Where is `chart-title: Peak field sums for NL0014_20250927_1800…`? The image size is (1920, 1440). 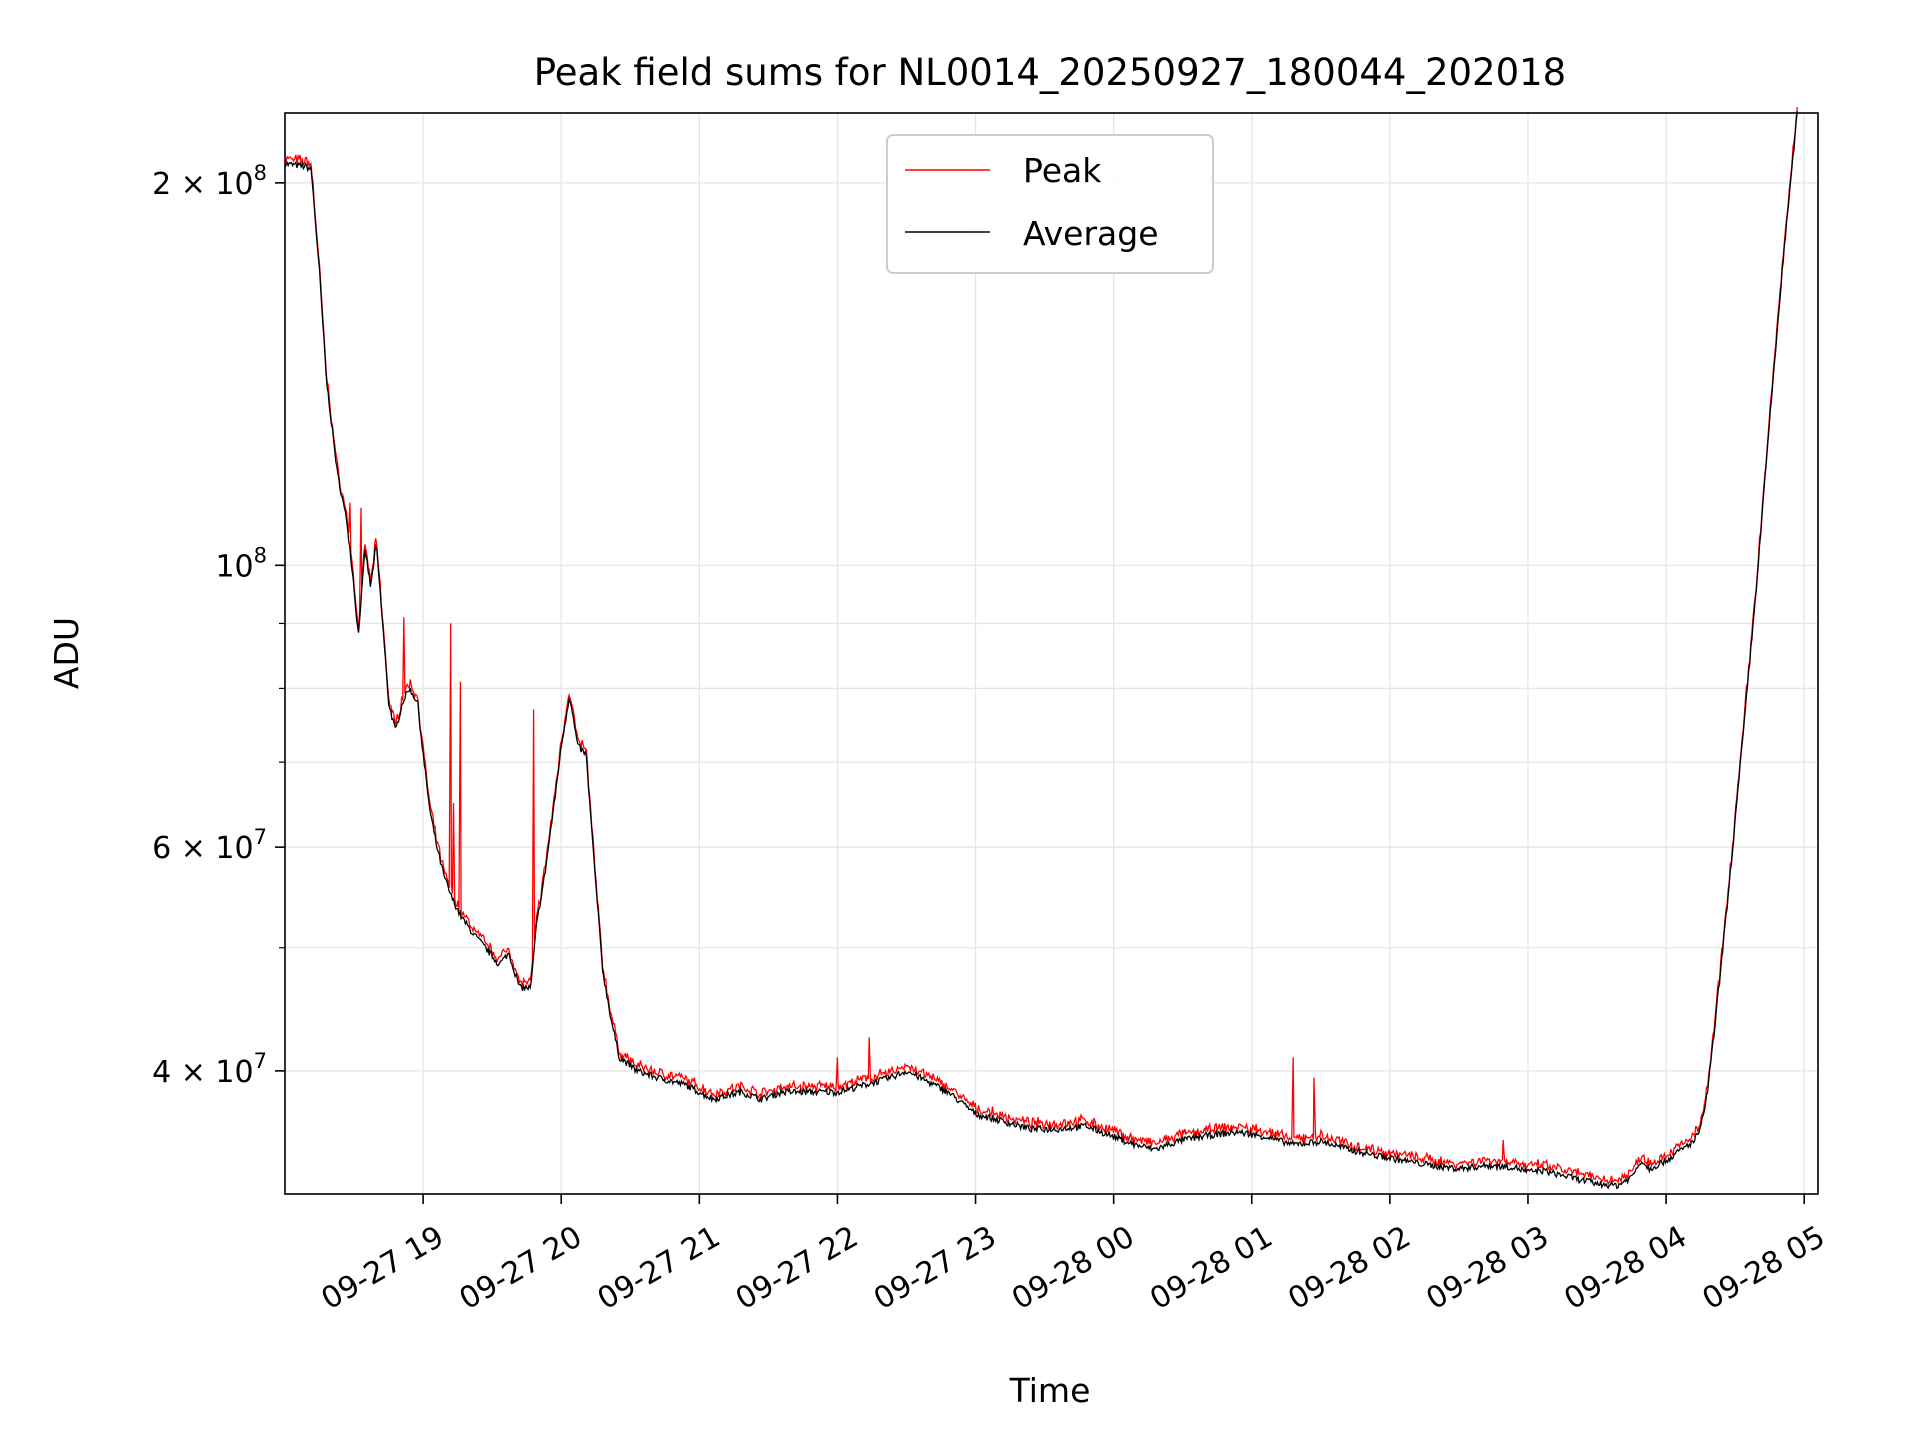 chart-title: Peak field sums for NL0014_20250927_1800… is located at coordinates (1050, 72).